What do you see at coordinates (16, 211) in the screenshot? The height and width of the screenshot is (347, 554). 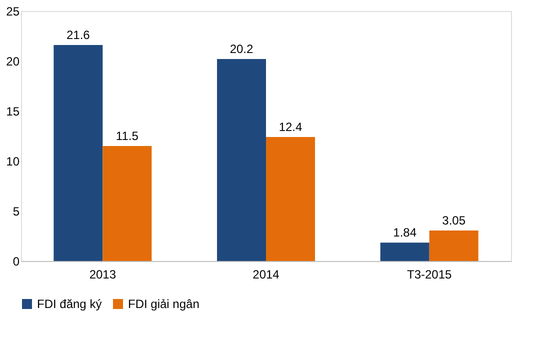 I see `y-tick-label: 5` at bounding box center [16, 211].